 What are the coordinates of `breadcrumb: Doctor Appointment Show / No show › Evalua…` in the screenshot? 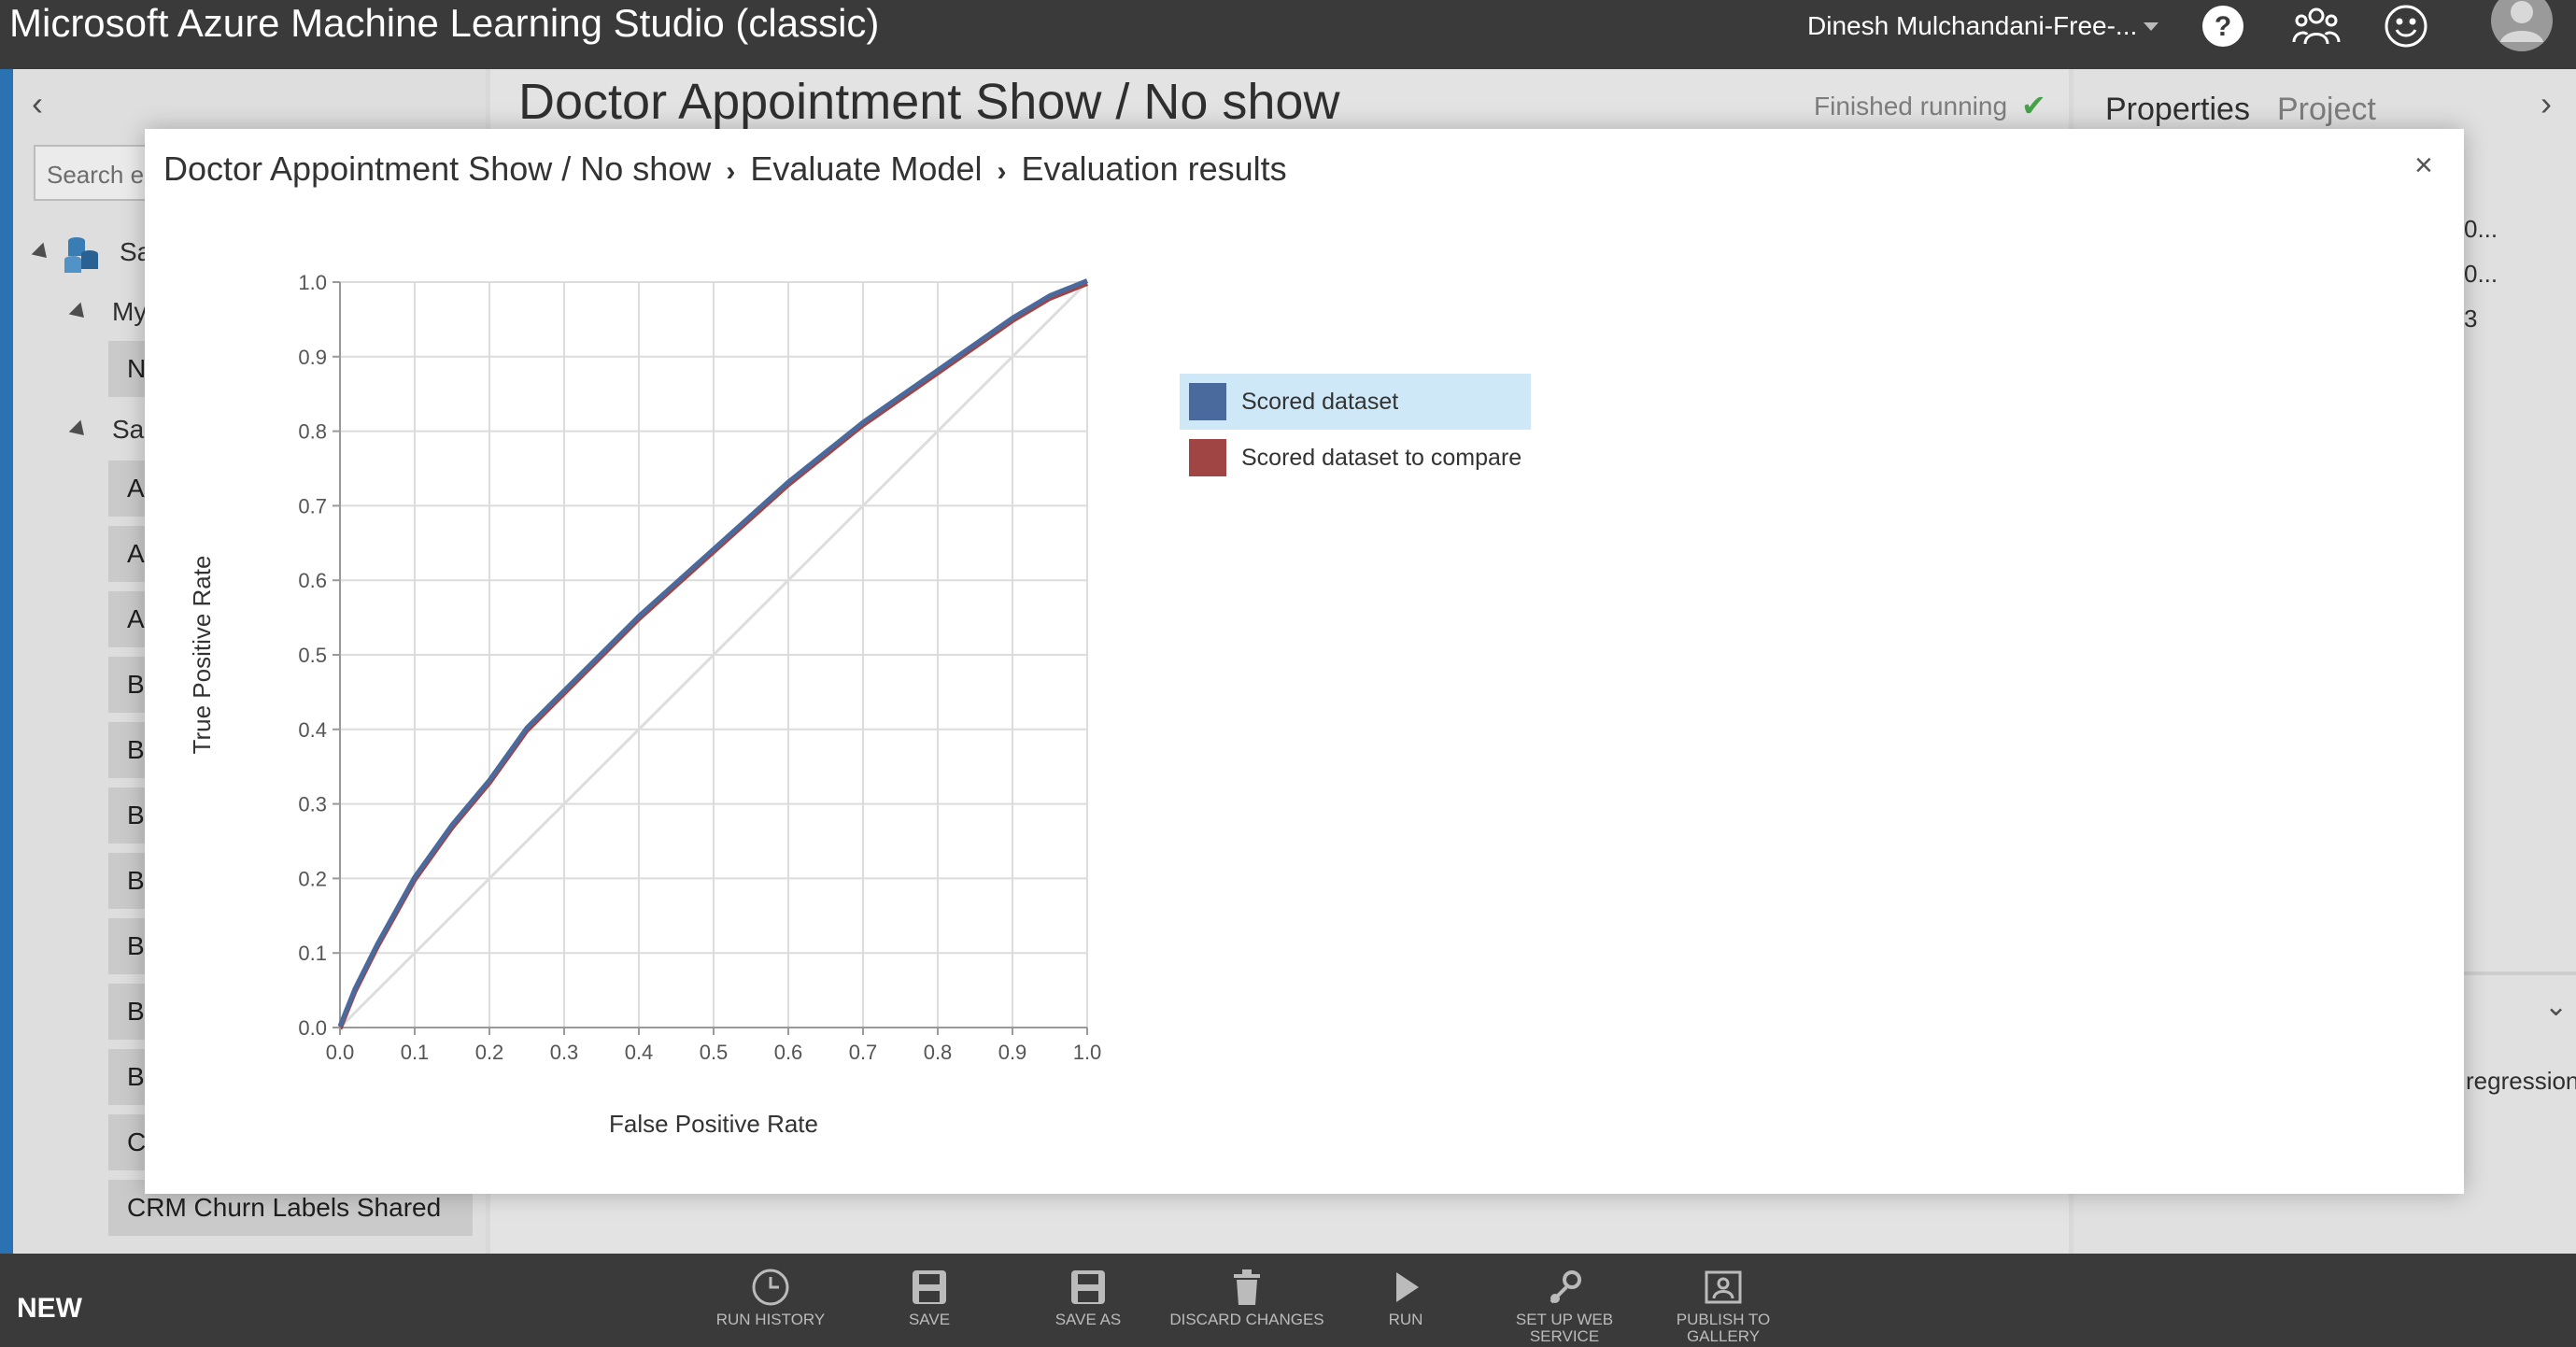 It's located at (725, 169).